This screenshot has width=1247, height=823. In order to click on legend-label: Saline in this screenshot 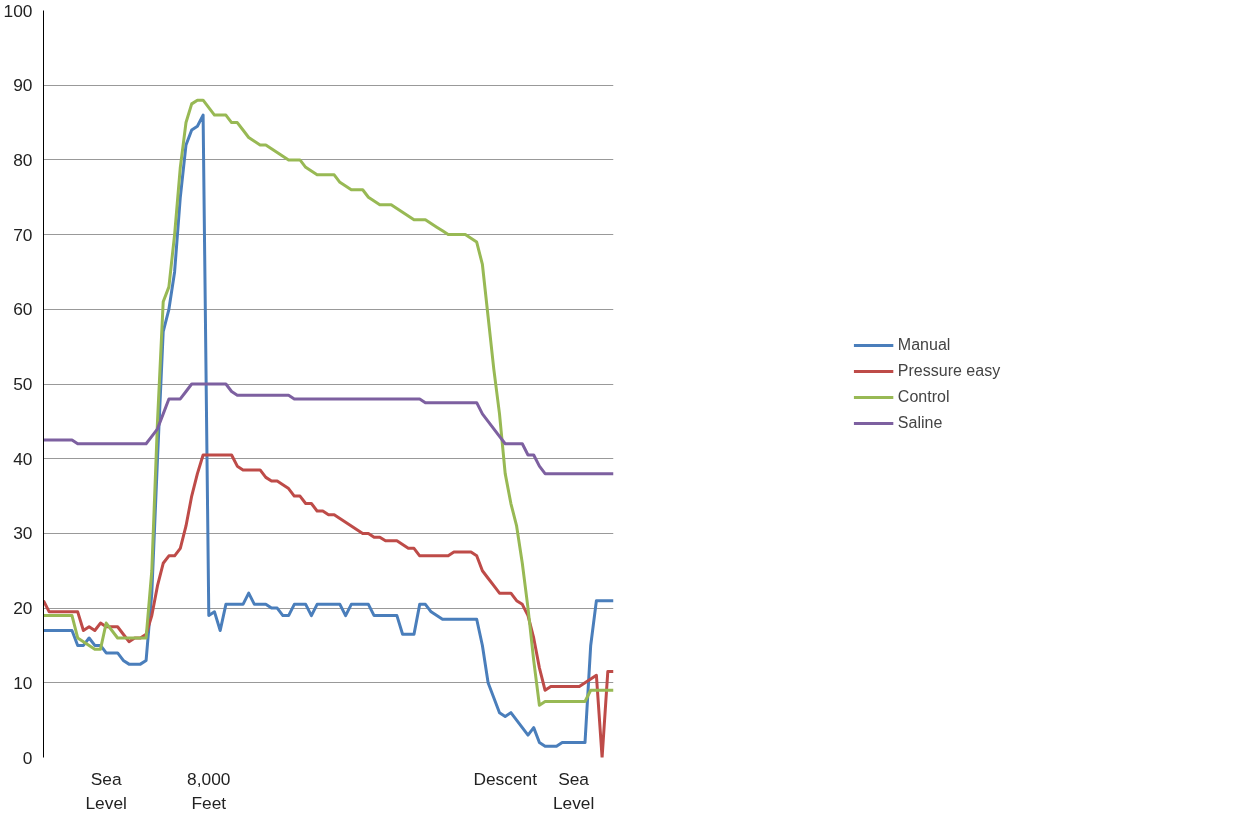, I will do `click(920, 422)`.